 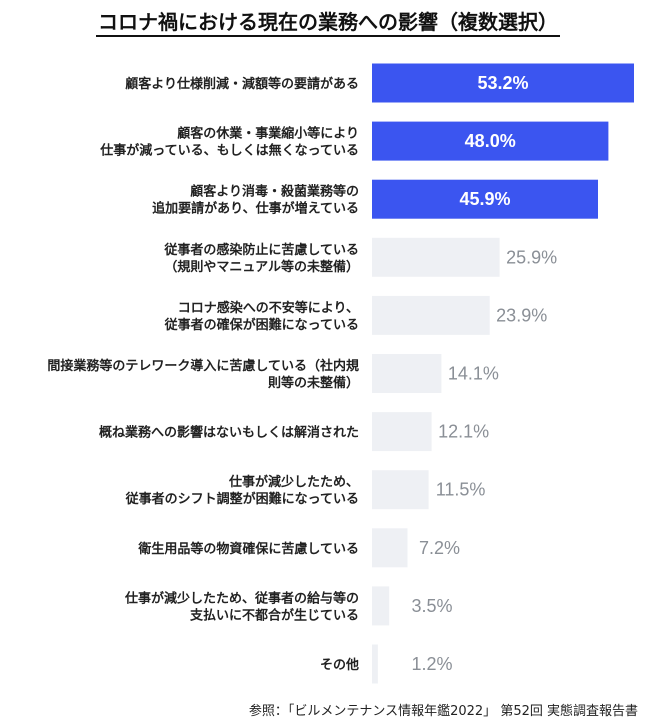 What do you see at coordinates (255, 200) in the screenshot?
I see `category-label-3: 顧客より消毒・殺菌業務等の追加要請があり、仕事が増えている` at bounding box center [255, 200].